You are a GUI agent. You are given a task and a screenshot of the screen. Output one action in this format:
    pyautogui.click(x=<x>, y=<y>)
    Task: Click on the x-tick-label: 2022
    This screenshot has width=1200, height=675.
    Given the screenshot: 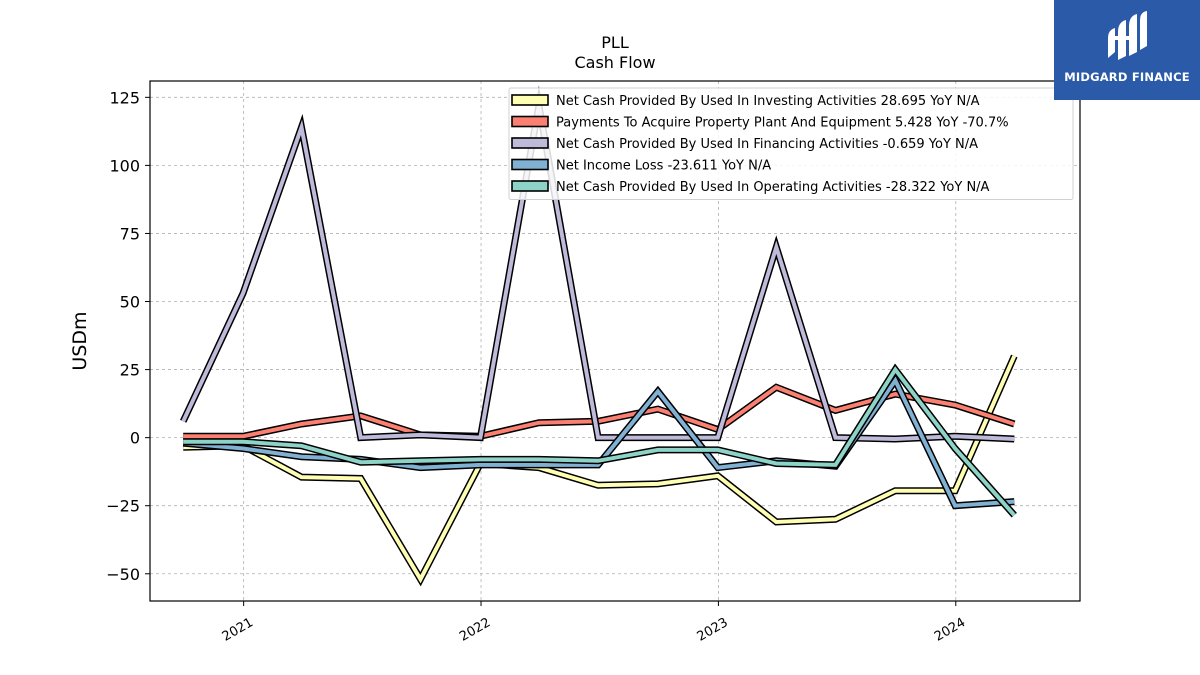 What is the action you would take?
    pyautogui.click(x=475, y=630)
    